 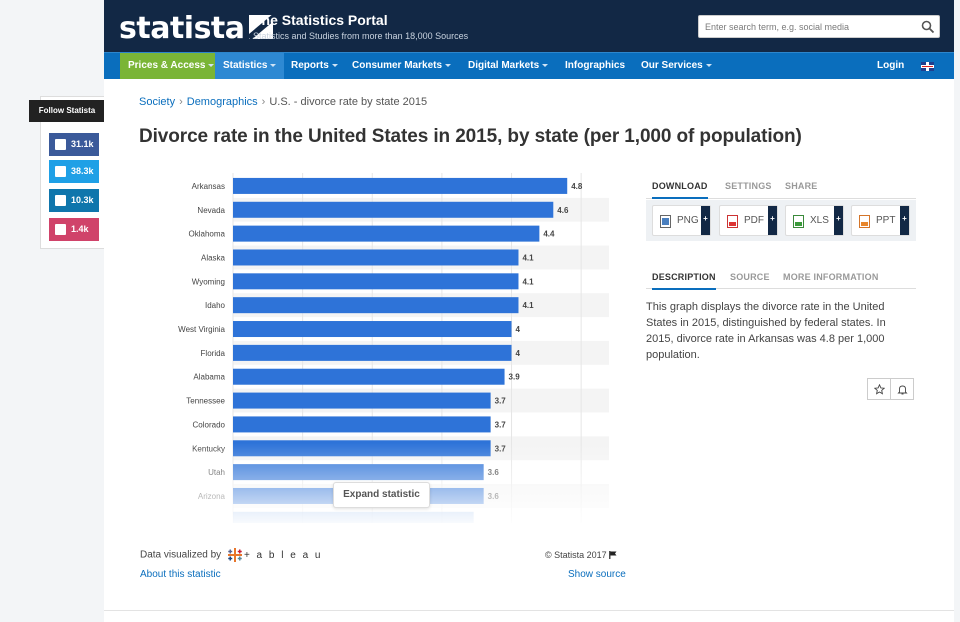 What do you see at coordinates (880, 220) in the screenshot?
I see `ppt-button: PPT +` at bounding box center [880, 220].